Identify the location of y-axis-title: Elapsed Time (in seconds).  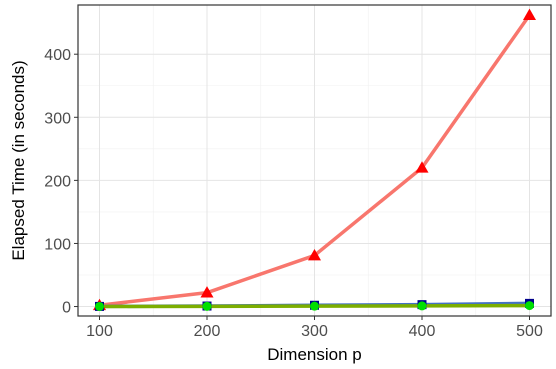
(18, 160).